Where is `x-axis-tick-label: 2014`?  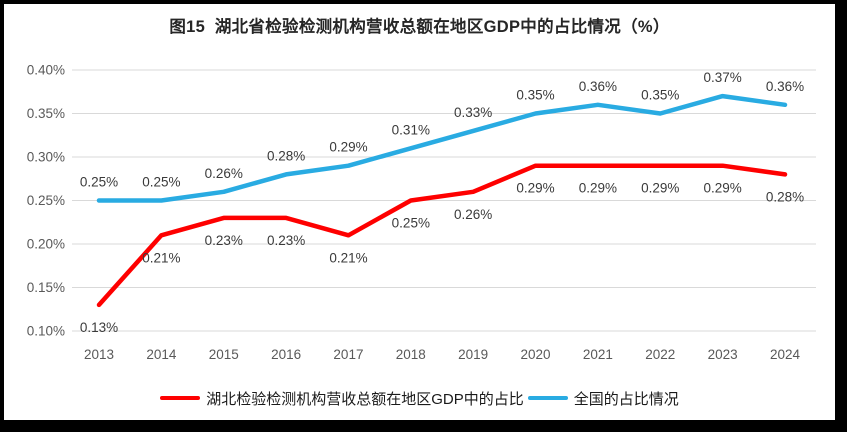
x-axis-tick-label: 2014 is located at coordinates (161, 354).